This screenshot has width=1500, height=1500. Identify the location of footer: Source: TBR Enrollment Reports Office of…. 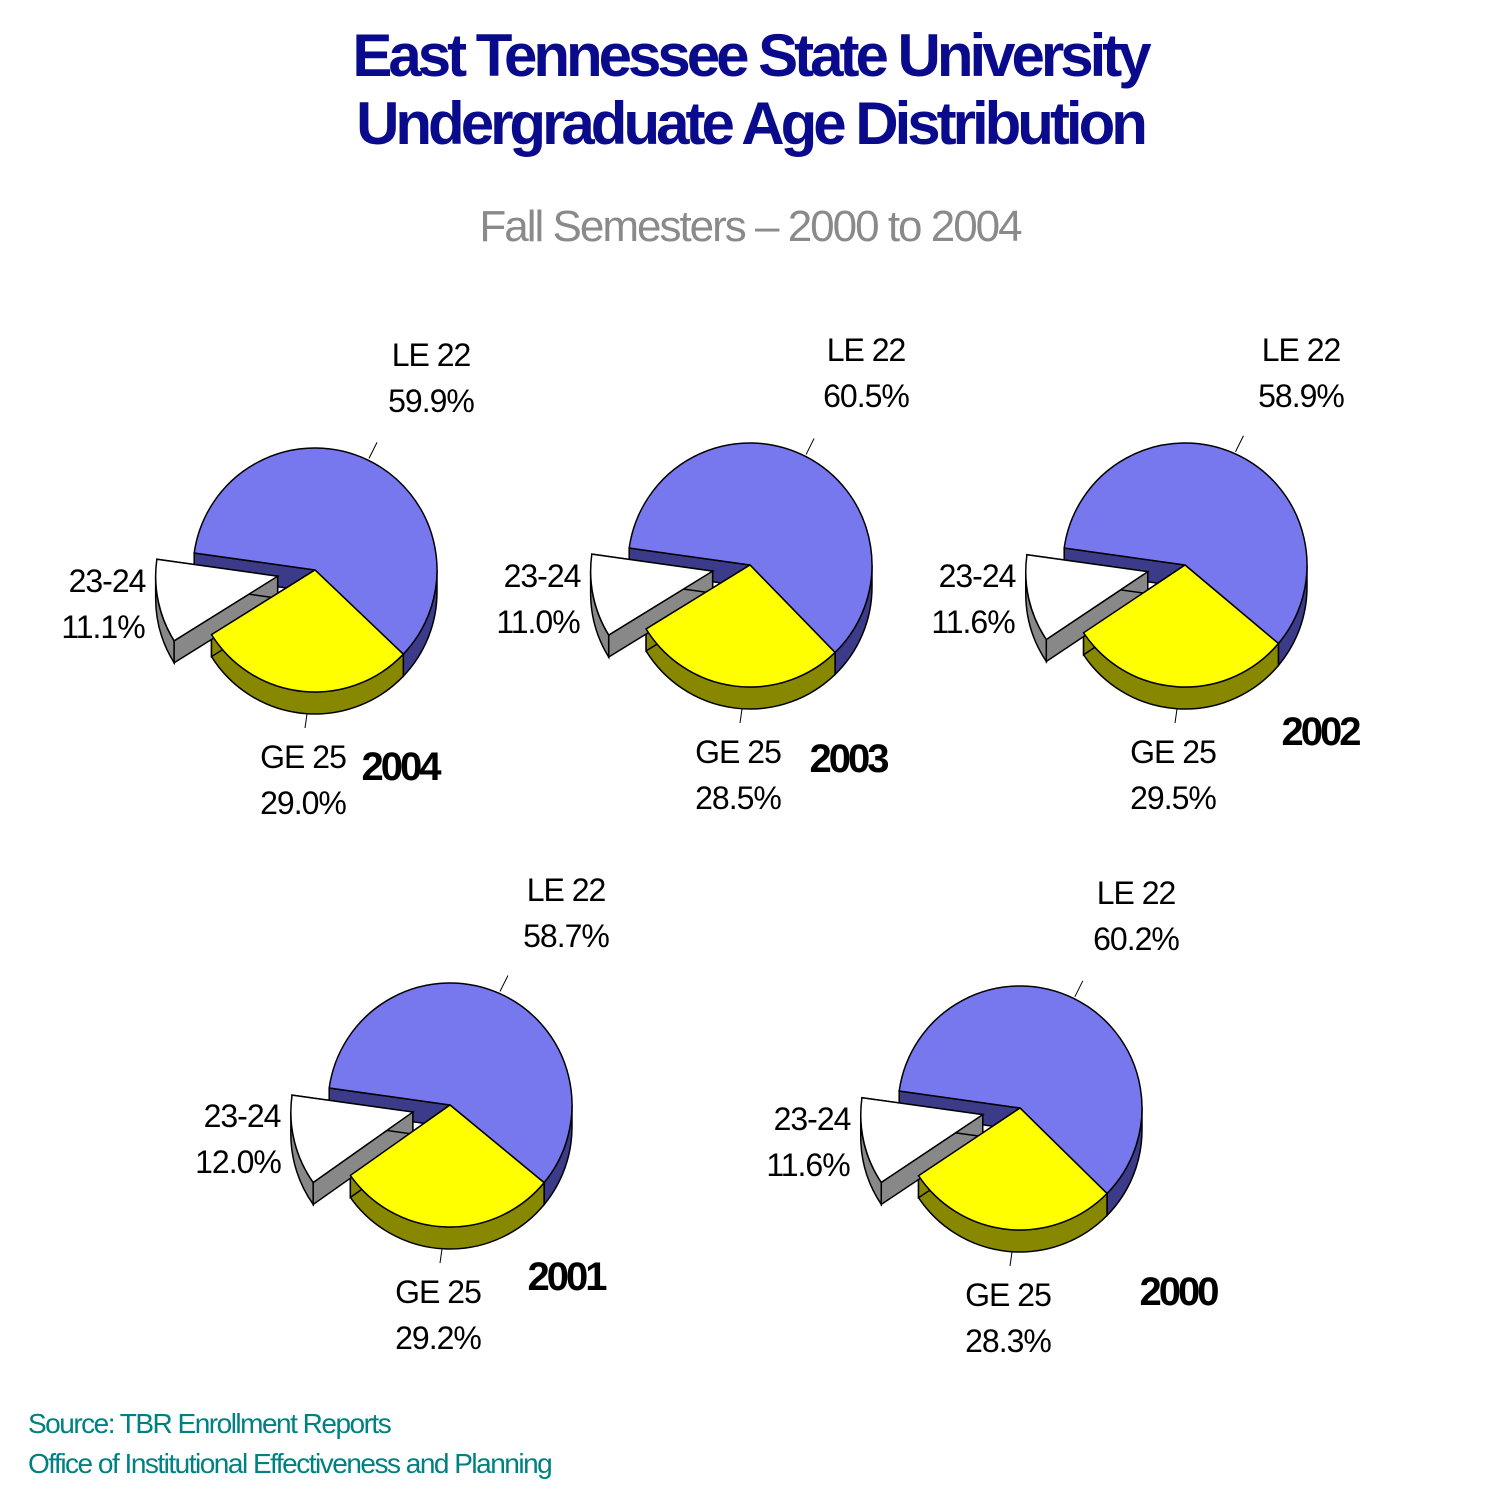
(290, 1444).